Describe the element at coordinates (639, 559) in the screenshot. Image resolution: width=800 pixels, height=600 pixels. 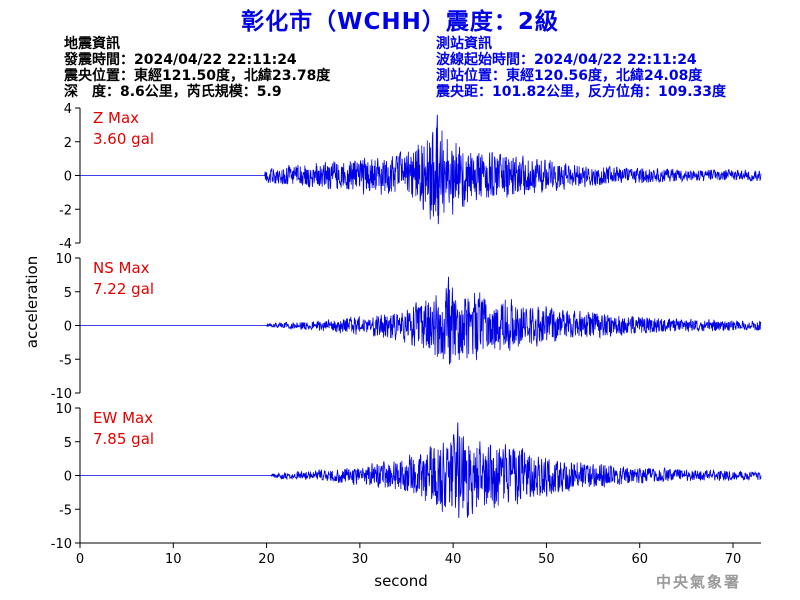
I see `x-tick-label: 60` at that location.